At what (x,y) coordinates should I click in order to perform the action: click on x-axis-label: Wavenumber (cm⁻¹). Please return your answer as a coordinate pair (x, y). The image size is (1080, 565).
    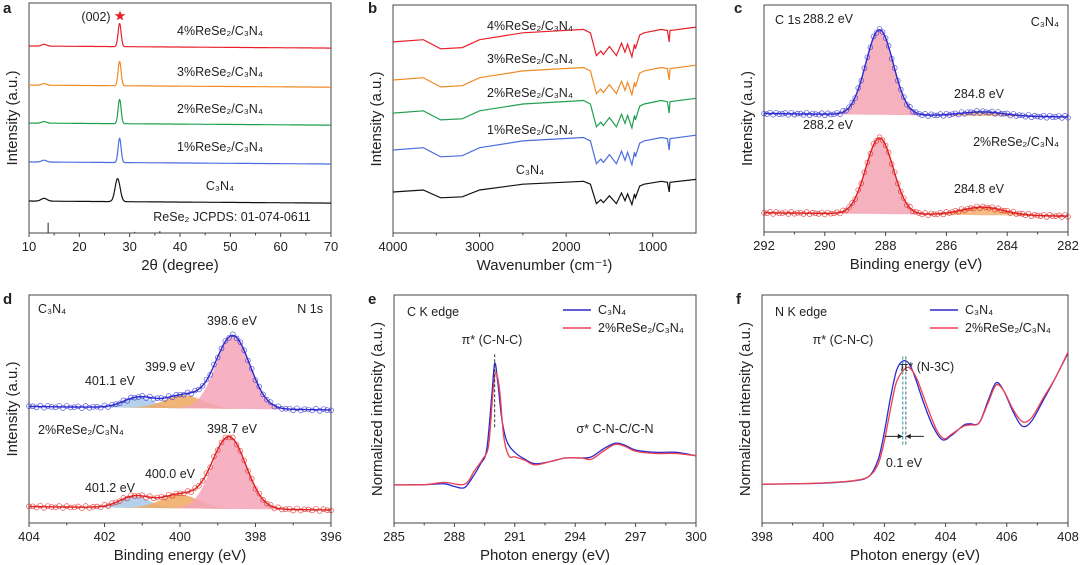
    Looking at the image, I should click on (545, 265).